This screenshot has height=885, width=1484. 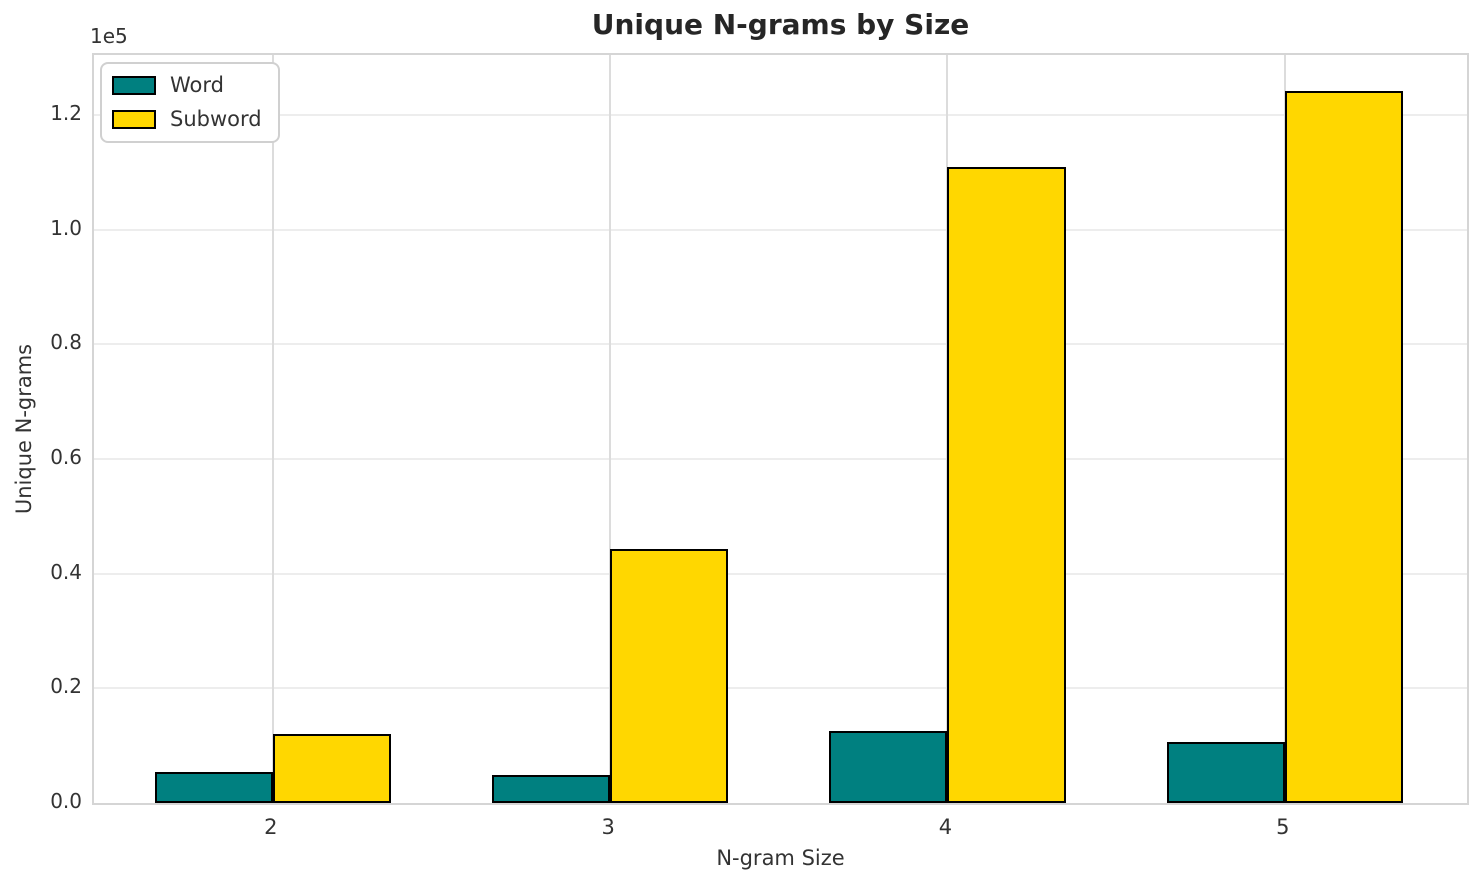 I want to click on legend-item-subword: Subword, so click(x=187, y=119).